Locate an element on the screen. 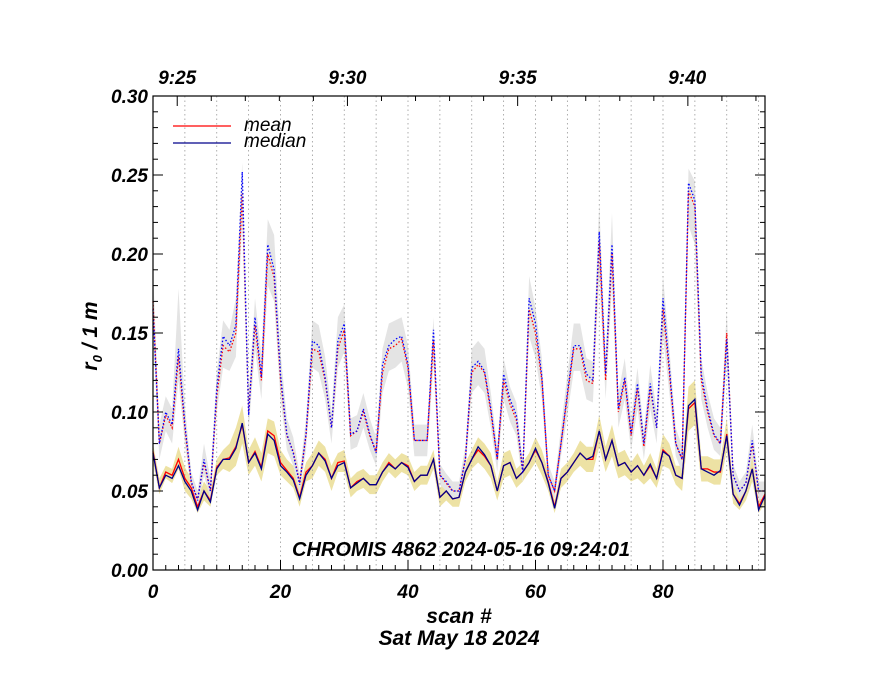 The image size is (880, 680). legend-mean-label: mean is located at coordinates (268, 125).